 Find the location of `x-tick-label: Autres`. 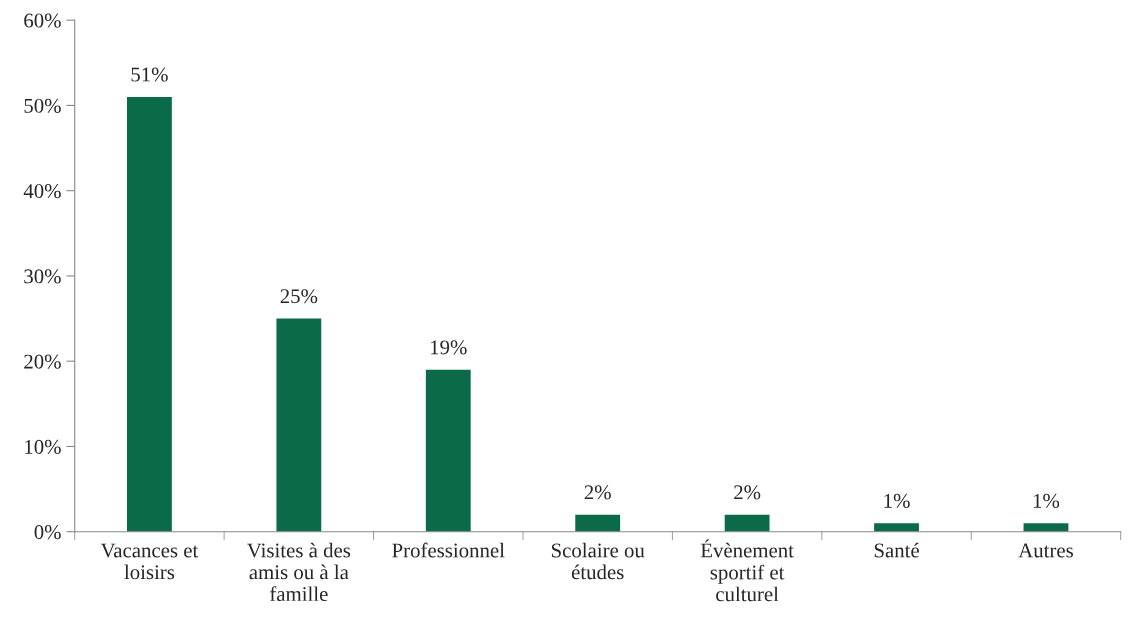

x-tick-label: Autres is located at coordinates (1045, 550).